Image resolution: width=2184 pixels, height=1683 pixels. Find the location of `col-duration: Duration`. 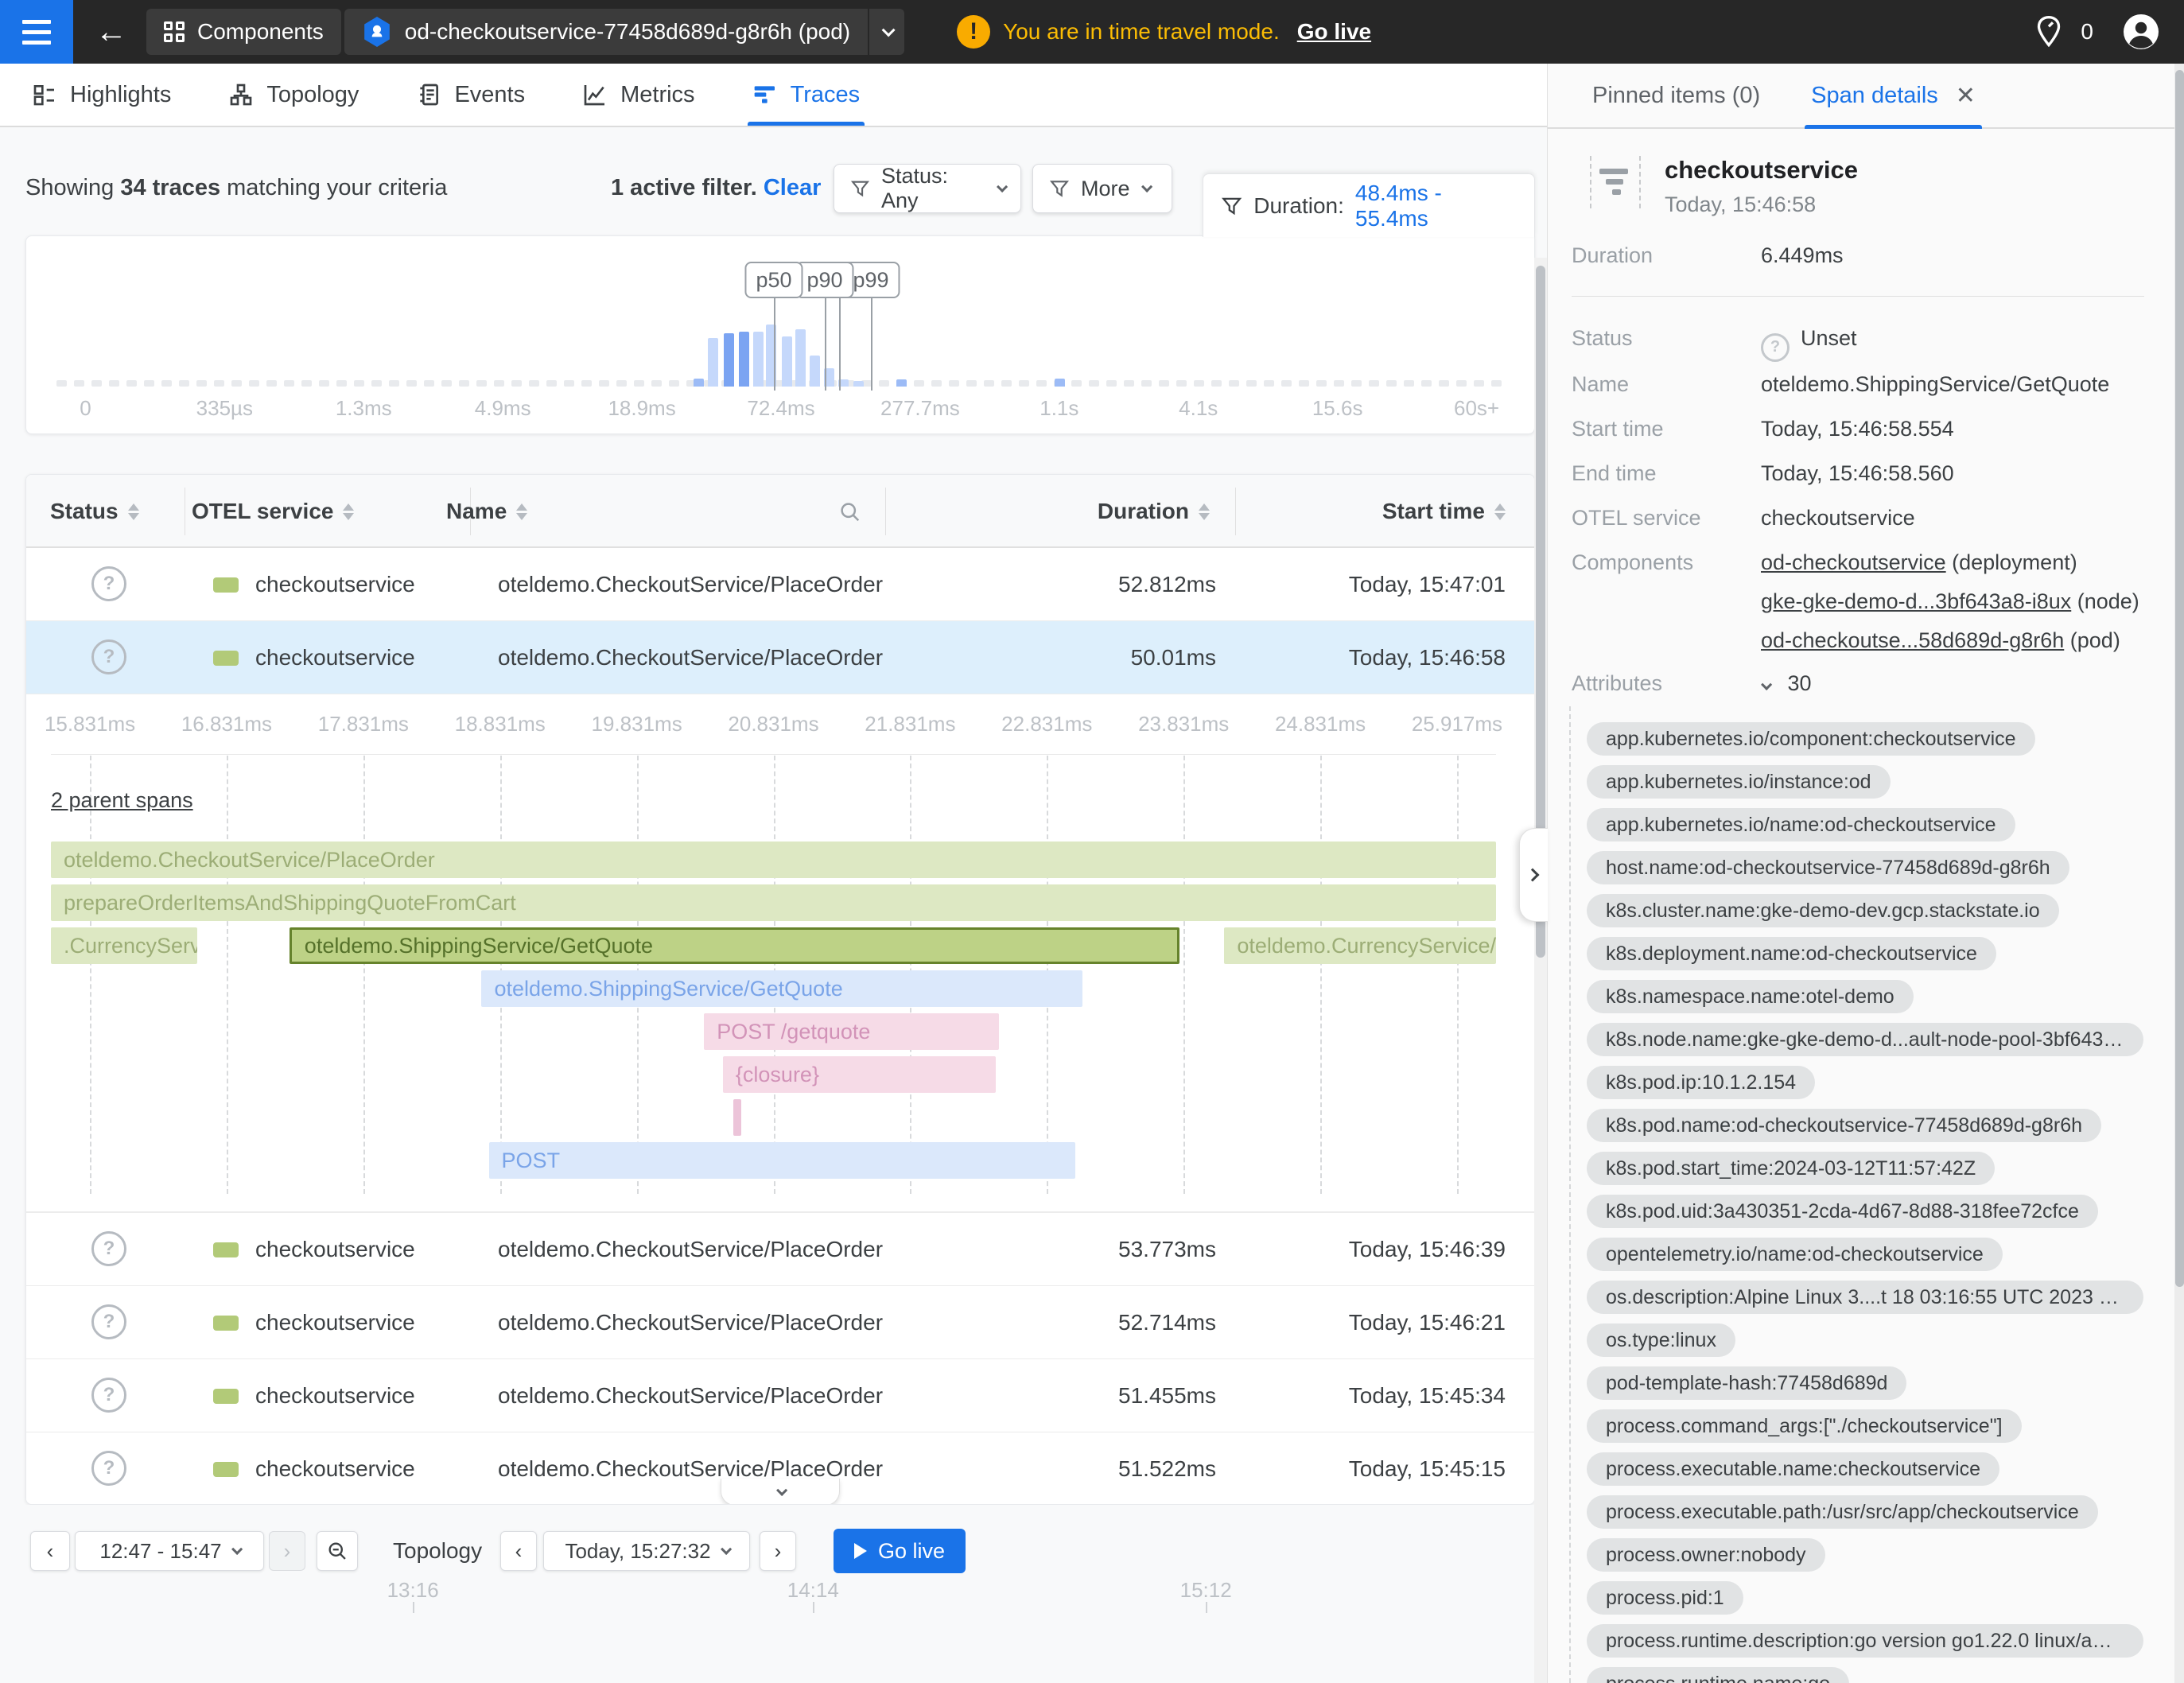

col-duration: Duration is located at coordinates (1154, 511).